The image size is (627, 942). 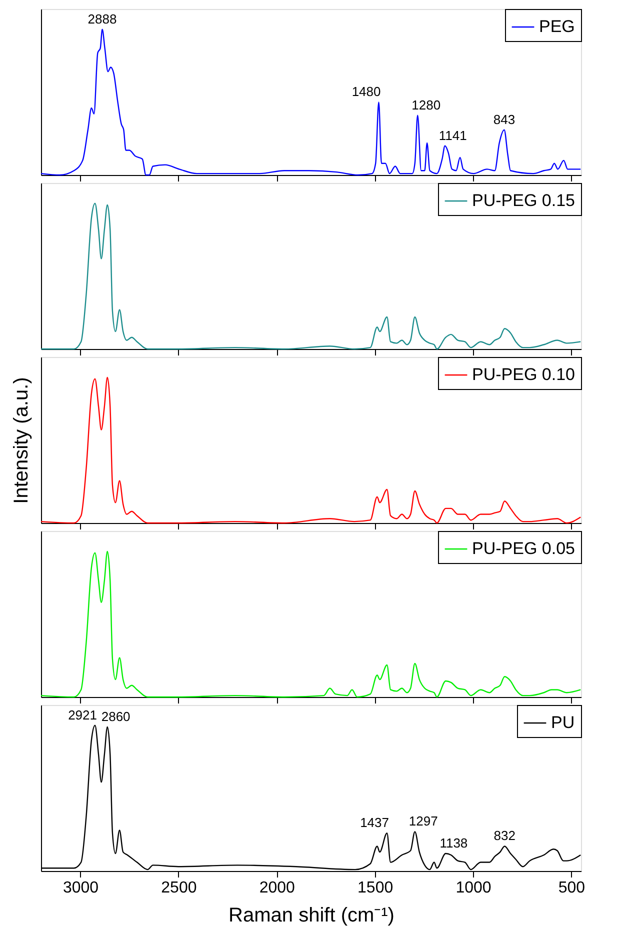 What do you see at coordinates (423, 821) in the screenshot?
I see `annotation: 1297` at bounding box center [423, 821].